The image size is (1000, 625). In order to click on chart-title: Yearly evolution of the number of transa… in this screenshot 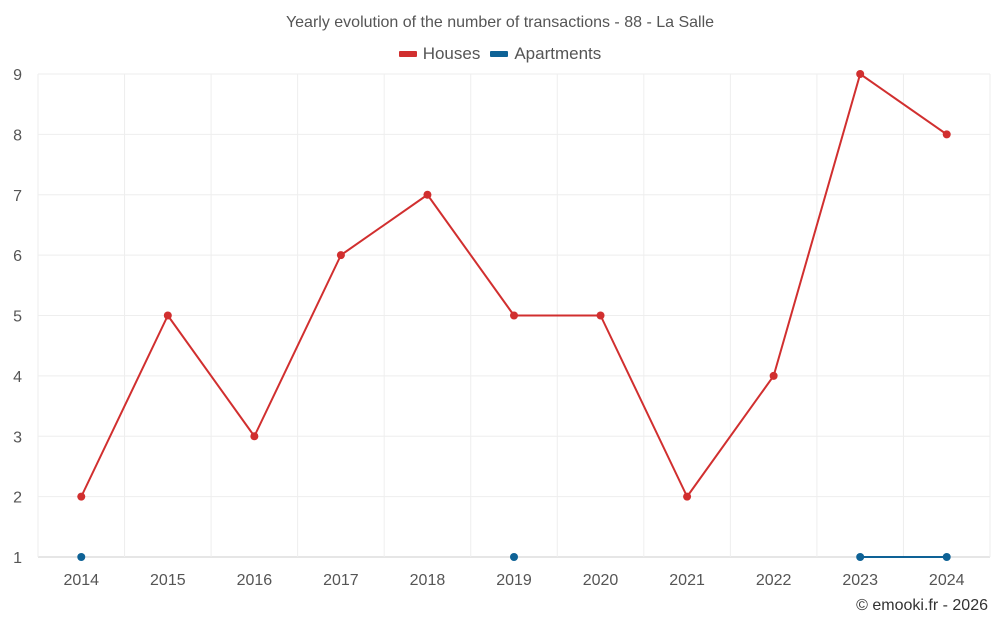, I will do `click(500, 22)`.